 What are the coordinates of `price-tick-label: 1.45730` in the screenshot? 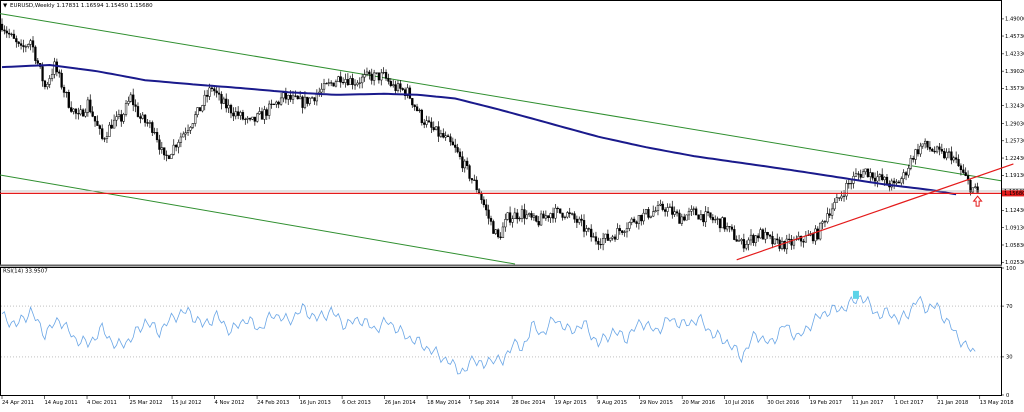 It's located at (1014, 37).